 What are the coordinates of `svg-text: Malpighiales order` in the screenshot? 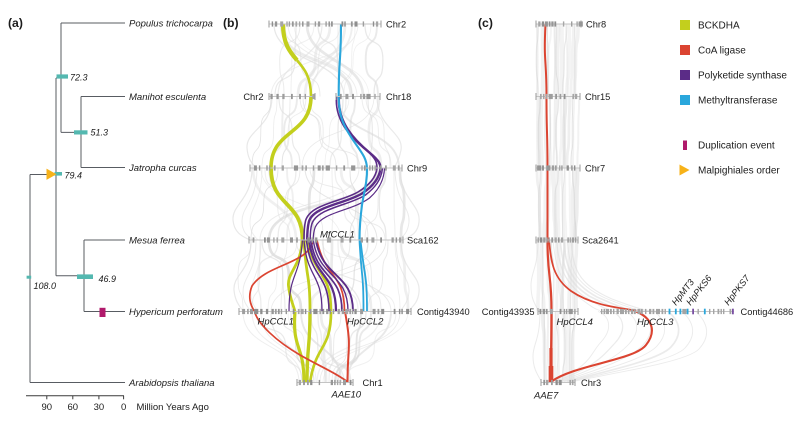 It's located at (739, 171).